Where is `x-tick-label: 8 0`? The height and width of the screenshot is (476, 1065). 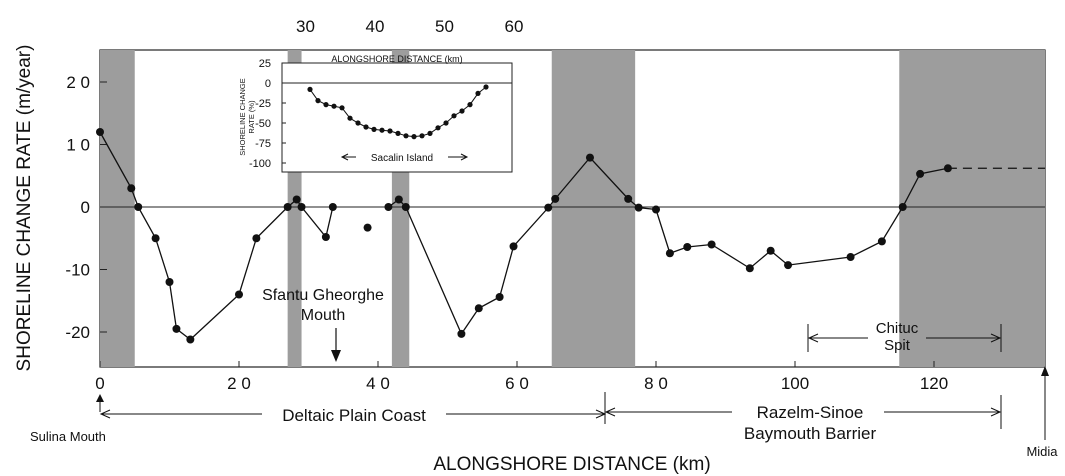 x-tick-label: 8 0 is located at coordinates (656, 383).